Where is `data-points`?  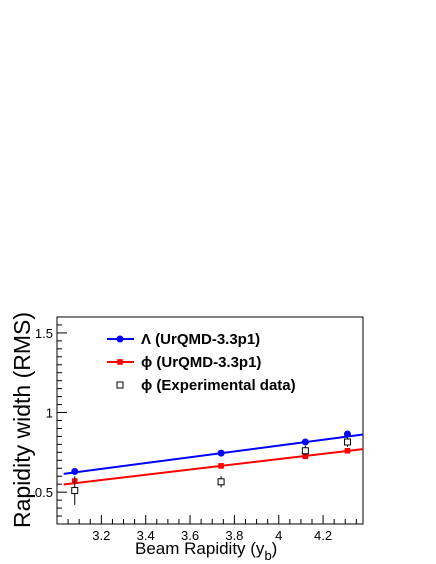
data-points is located at coordinates (211, 467).